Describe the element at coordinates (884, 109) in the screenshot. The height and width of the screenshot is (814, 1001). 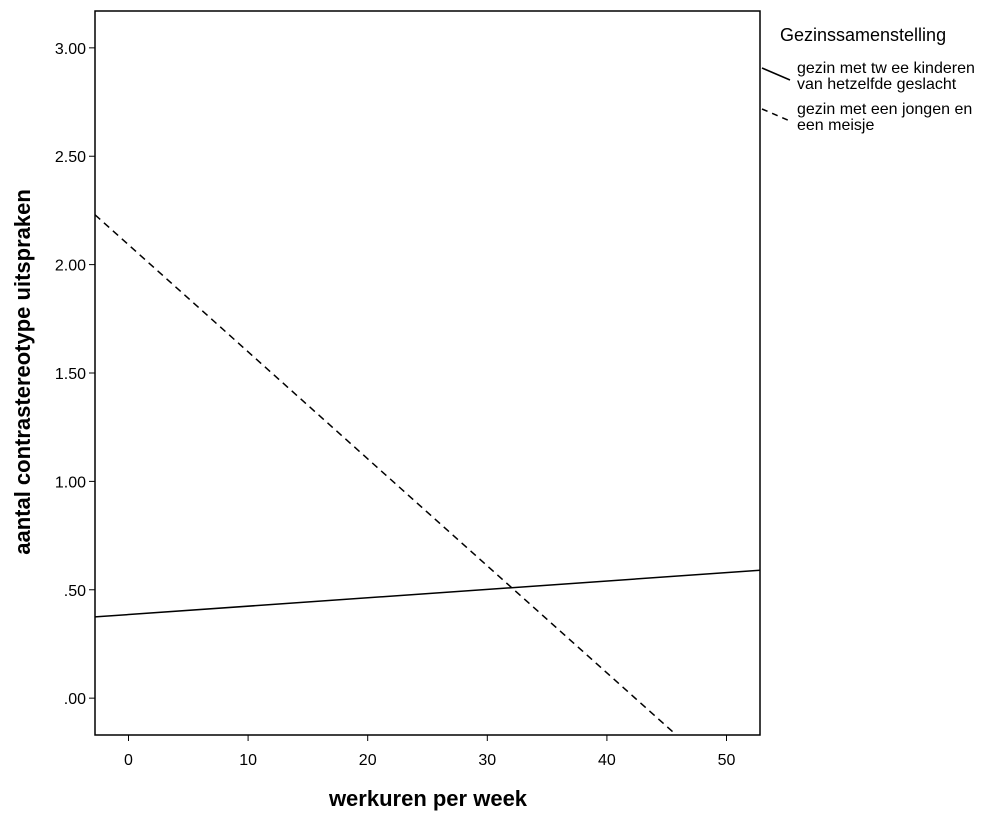
I see `legend-label-2: gezin met een jongen en` at that location.